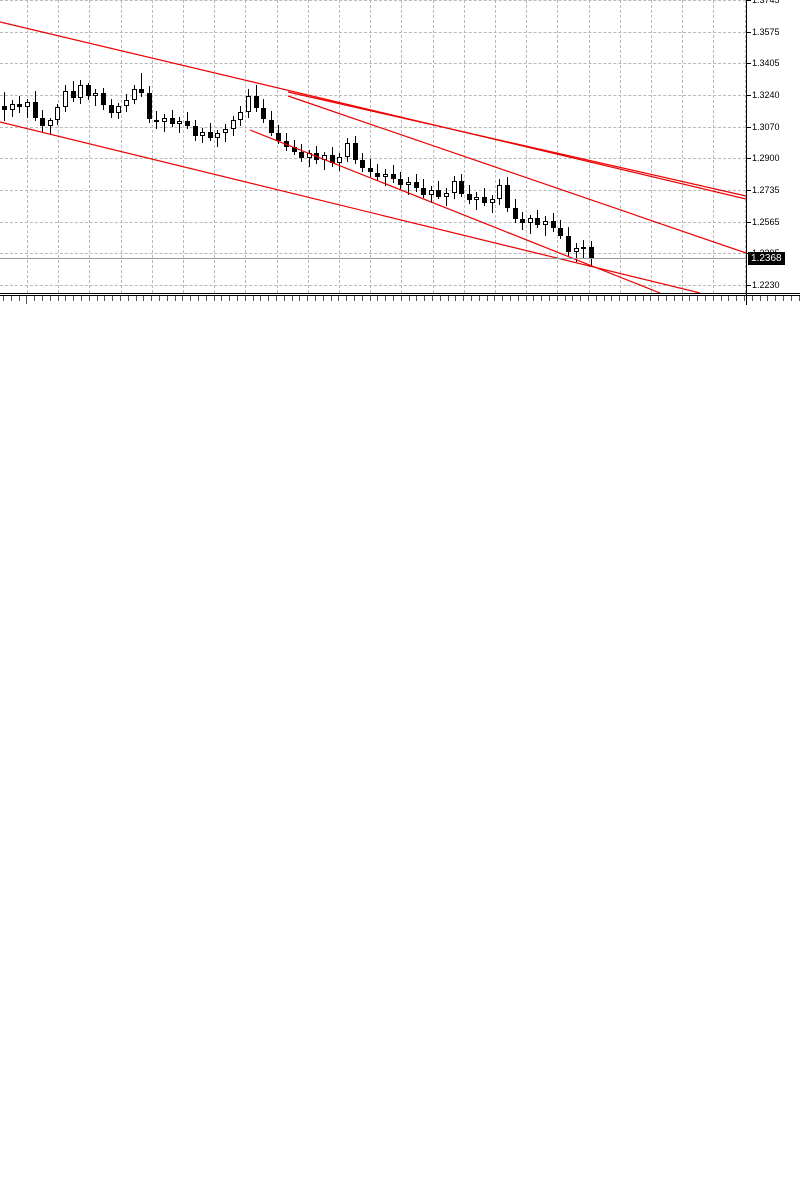 The width and height of the screenshot is (800, 1200). Describe the element at coordinates (400, 299) in the screenshot. I see `time-scale` at that location.